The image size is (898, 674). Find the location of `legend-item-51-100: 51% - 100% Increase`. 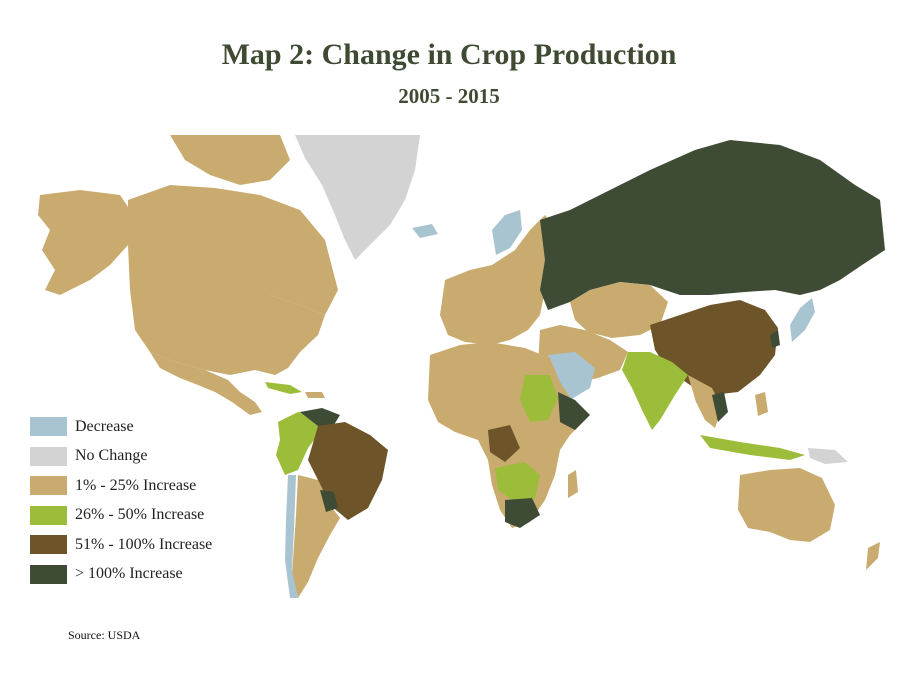

legend-item-51-100: 51% - 100% Increase is located at coordinates (121, 545).